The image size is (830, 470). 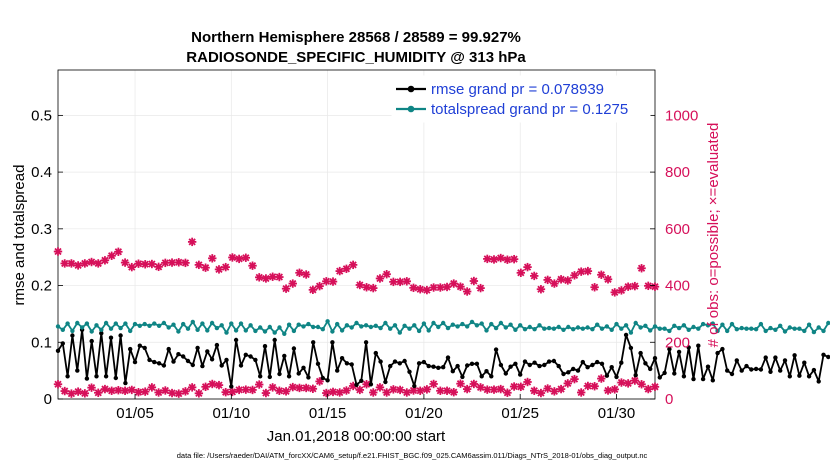 I want to click on right-tick-label: 800, so click(x=677, y=172).